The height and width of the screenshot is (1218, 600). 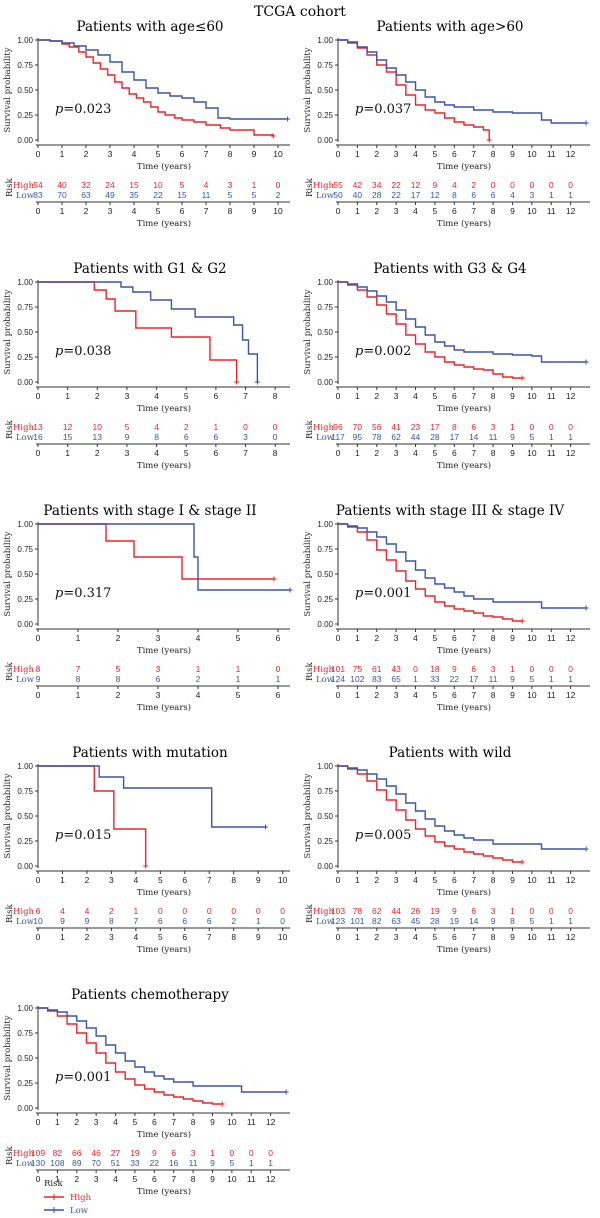 What do you see at coordinates (86, 185) in the screenshot?
I see `risk-count-high: 32` at bounding box center [86, 185].